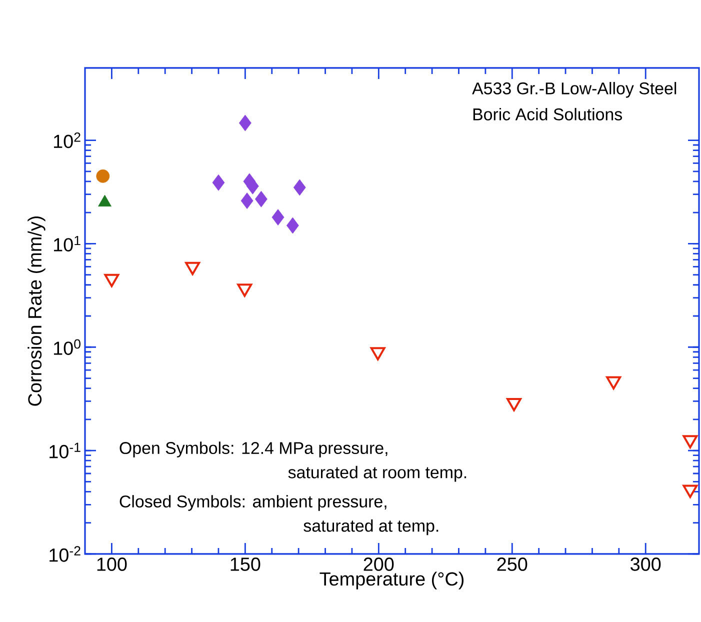 Image resolution: width=701 pixels, height=622 pixels. I want to click on x-tick-label: 200, so click(379, 564).